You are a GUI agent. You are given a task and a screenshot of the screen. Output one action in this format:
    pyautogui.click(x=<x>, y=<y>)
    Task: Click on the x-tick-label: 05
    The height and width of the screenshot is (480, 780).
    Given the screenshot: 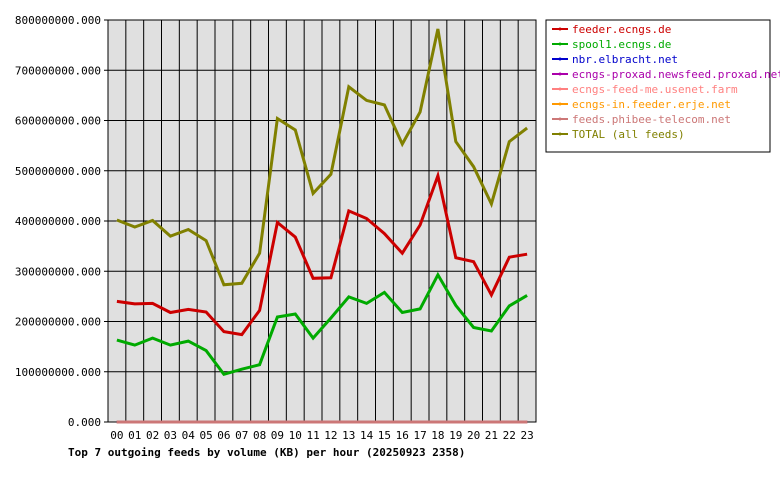 What is the action you would take?
    pyautogui.click(x=205, y=435)
    